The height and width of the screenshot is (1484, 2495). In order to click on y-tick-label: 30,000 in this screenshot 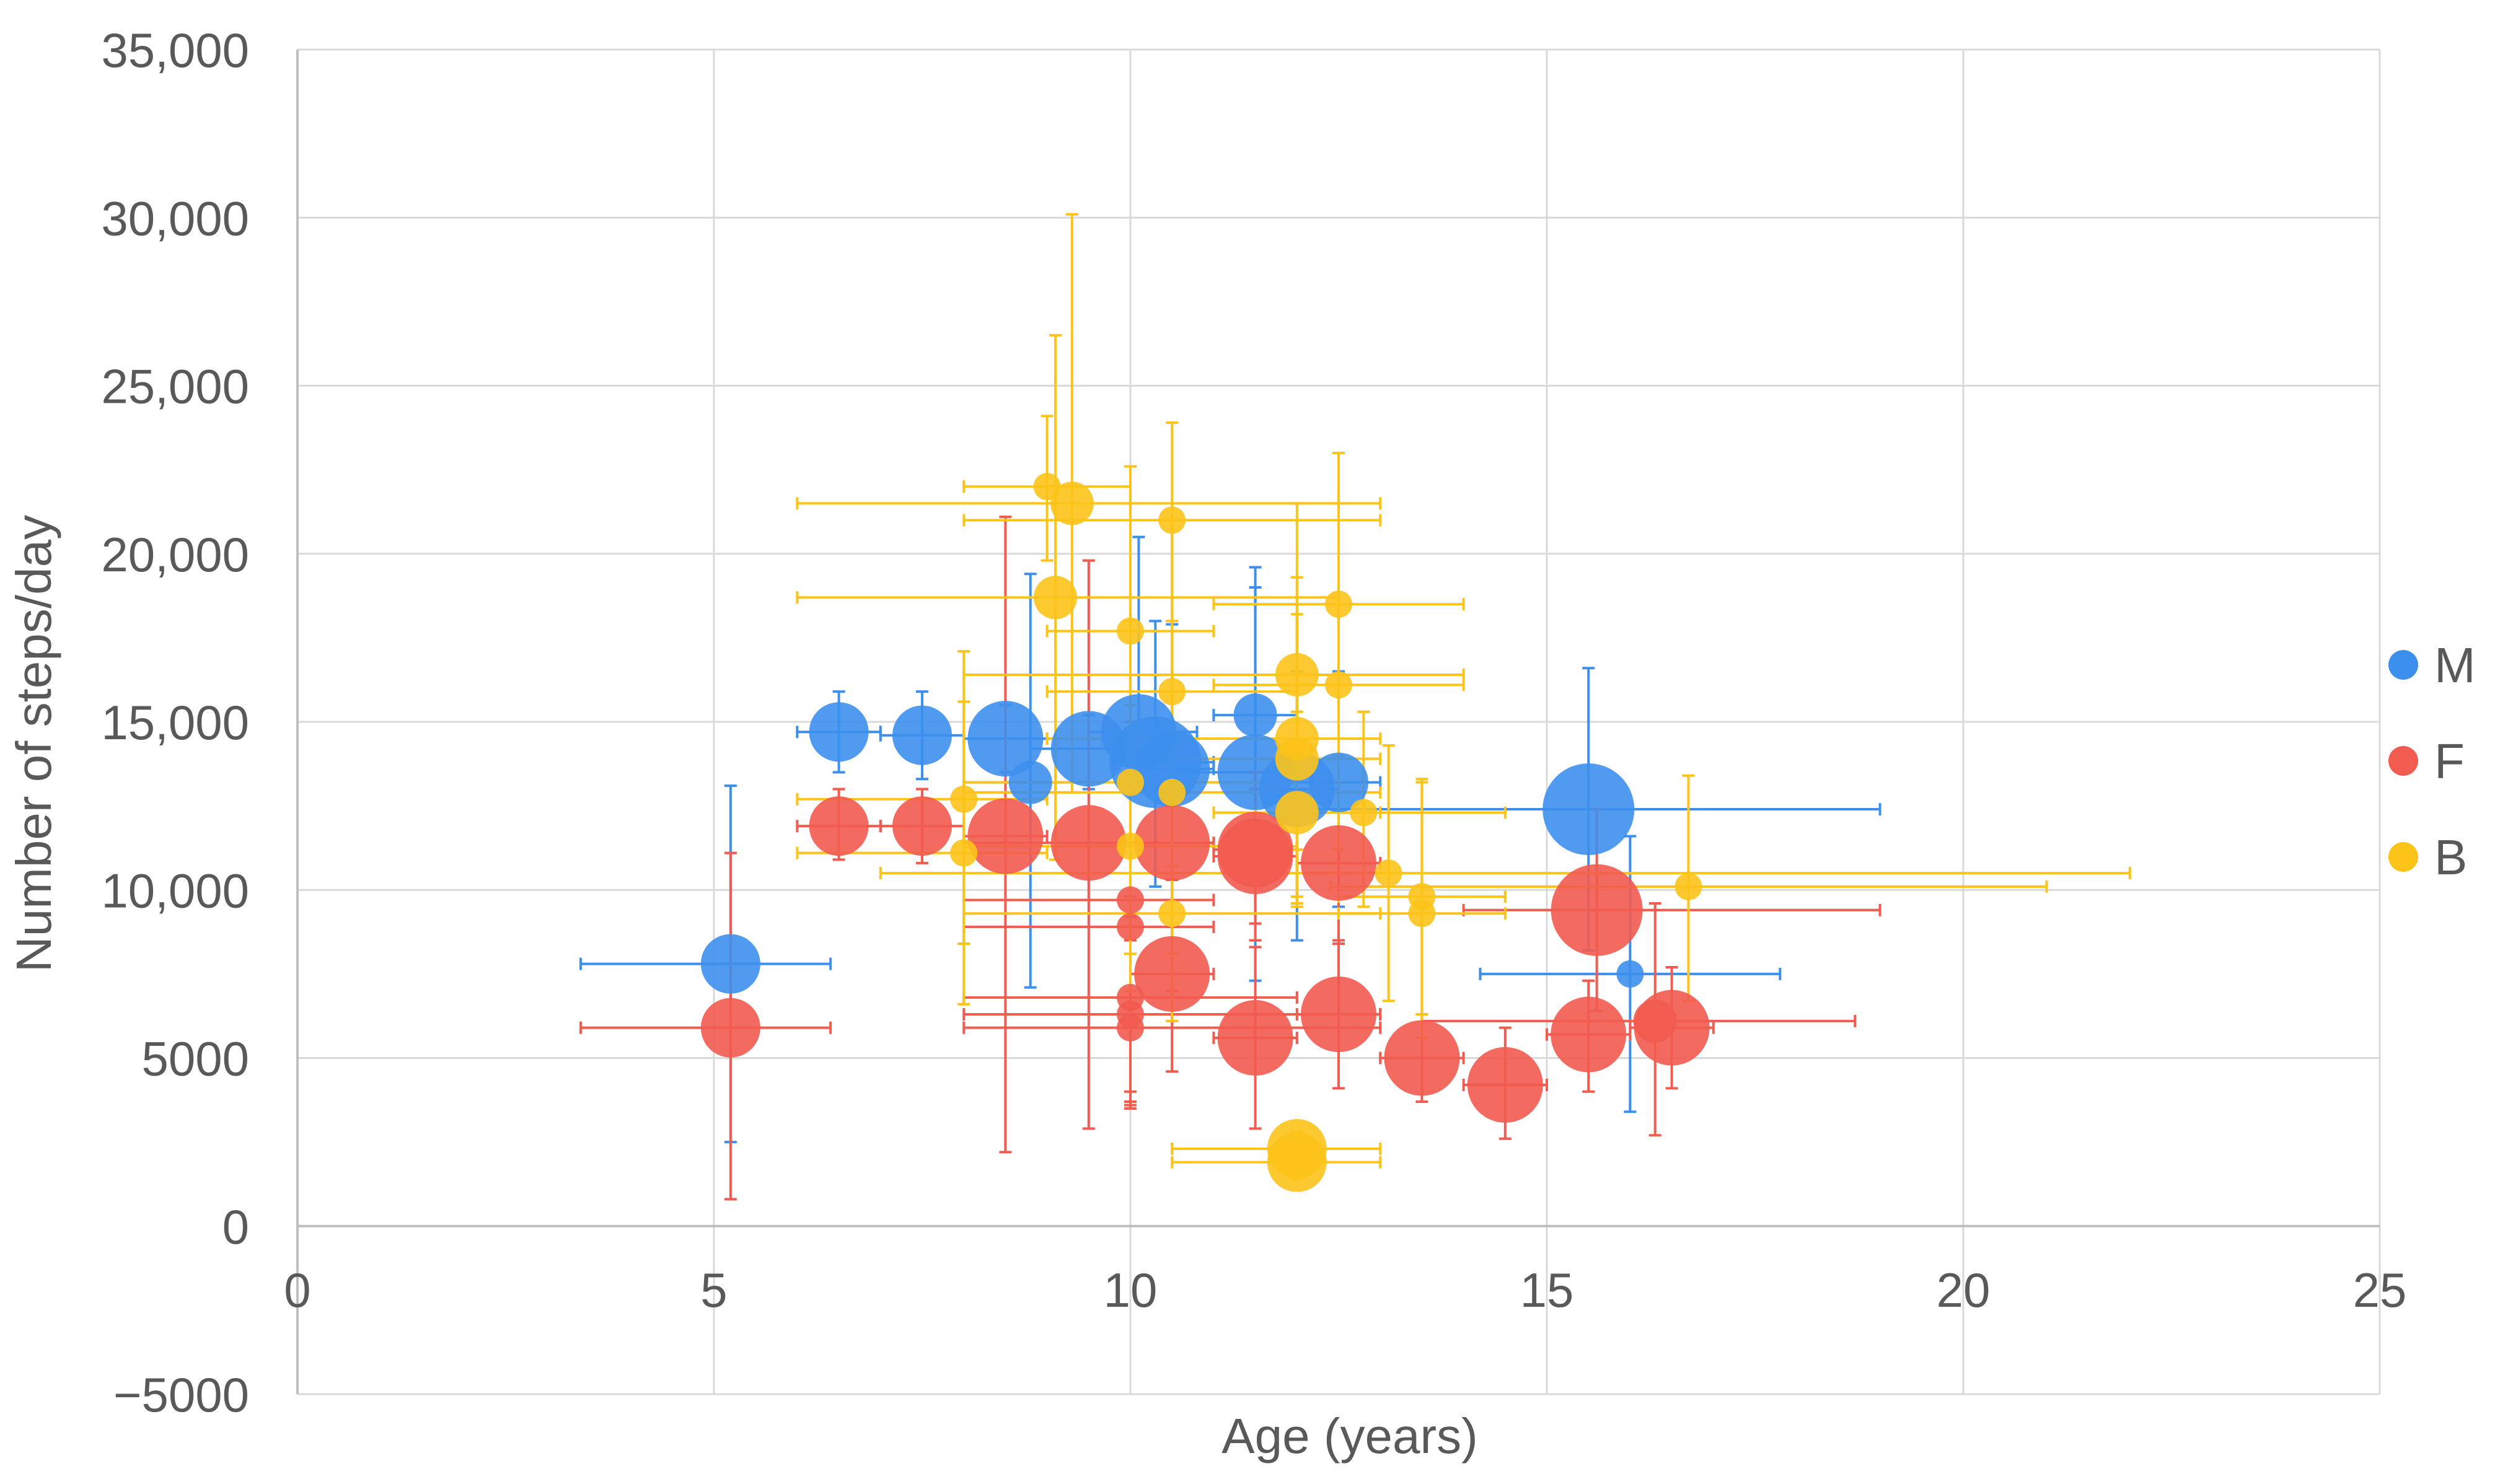, I will do `click(175, 218)`.